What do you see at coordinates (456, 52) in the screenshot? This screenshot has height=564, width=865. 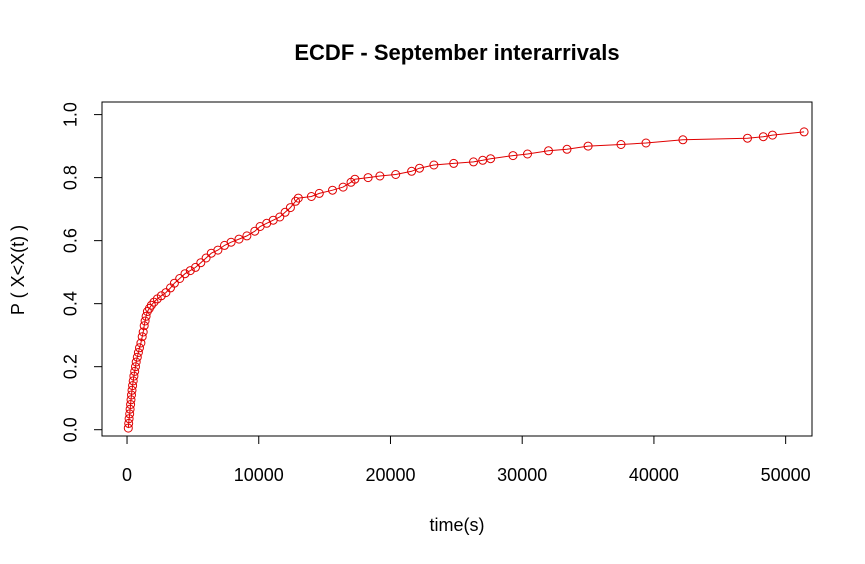 I see `chart-title: ECDF - September interarrivals` at bounding box center [456, 52].